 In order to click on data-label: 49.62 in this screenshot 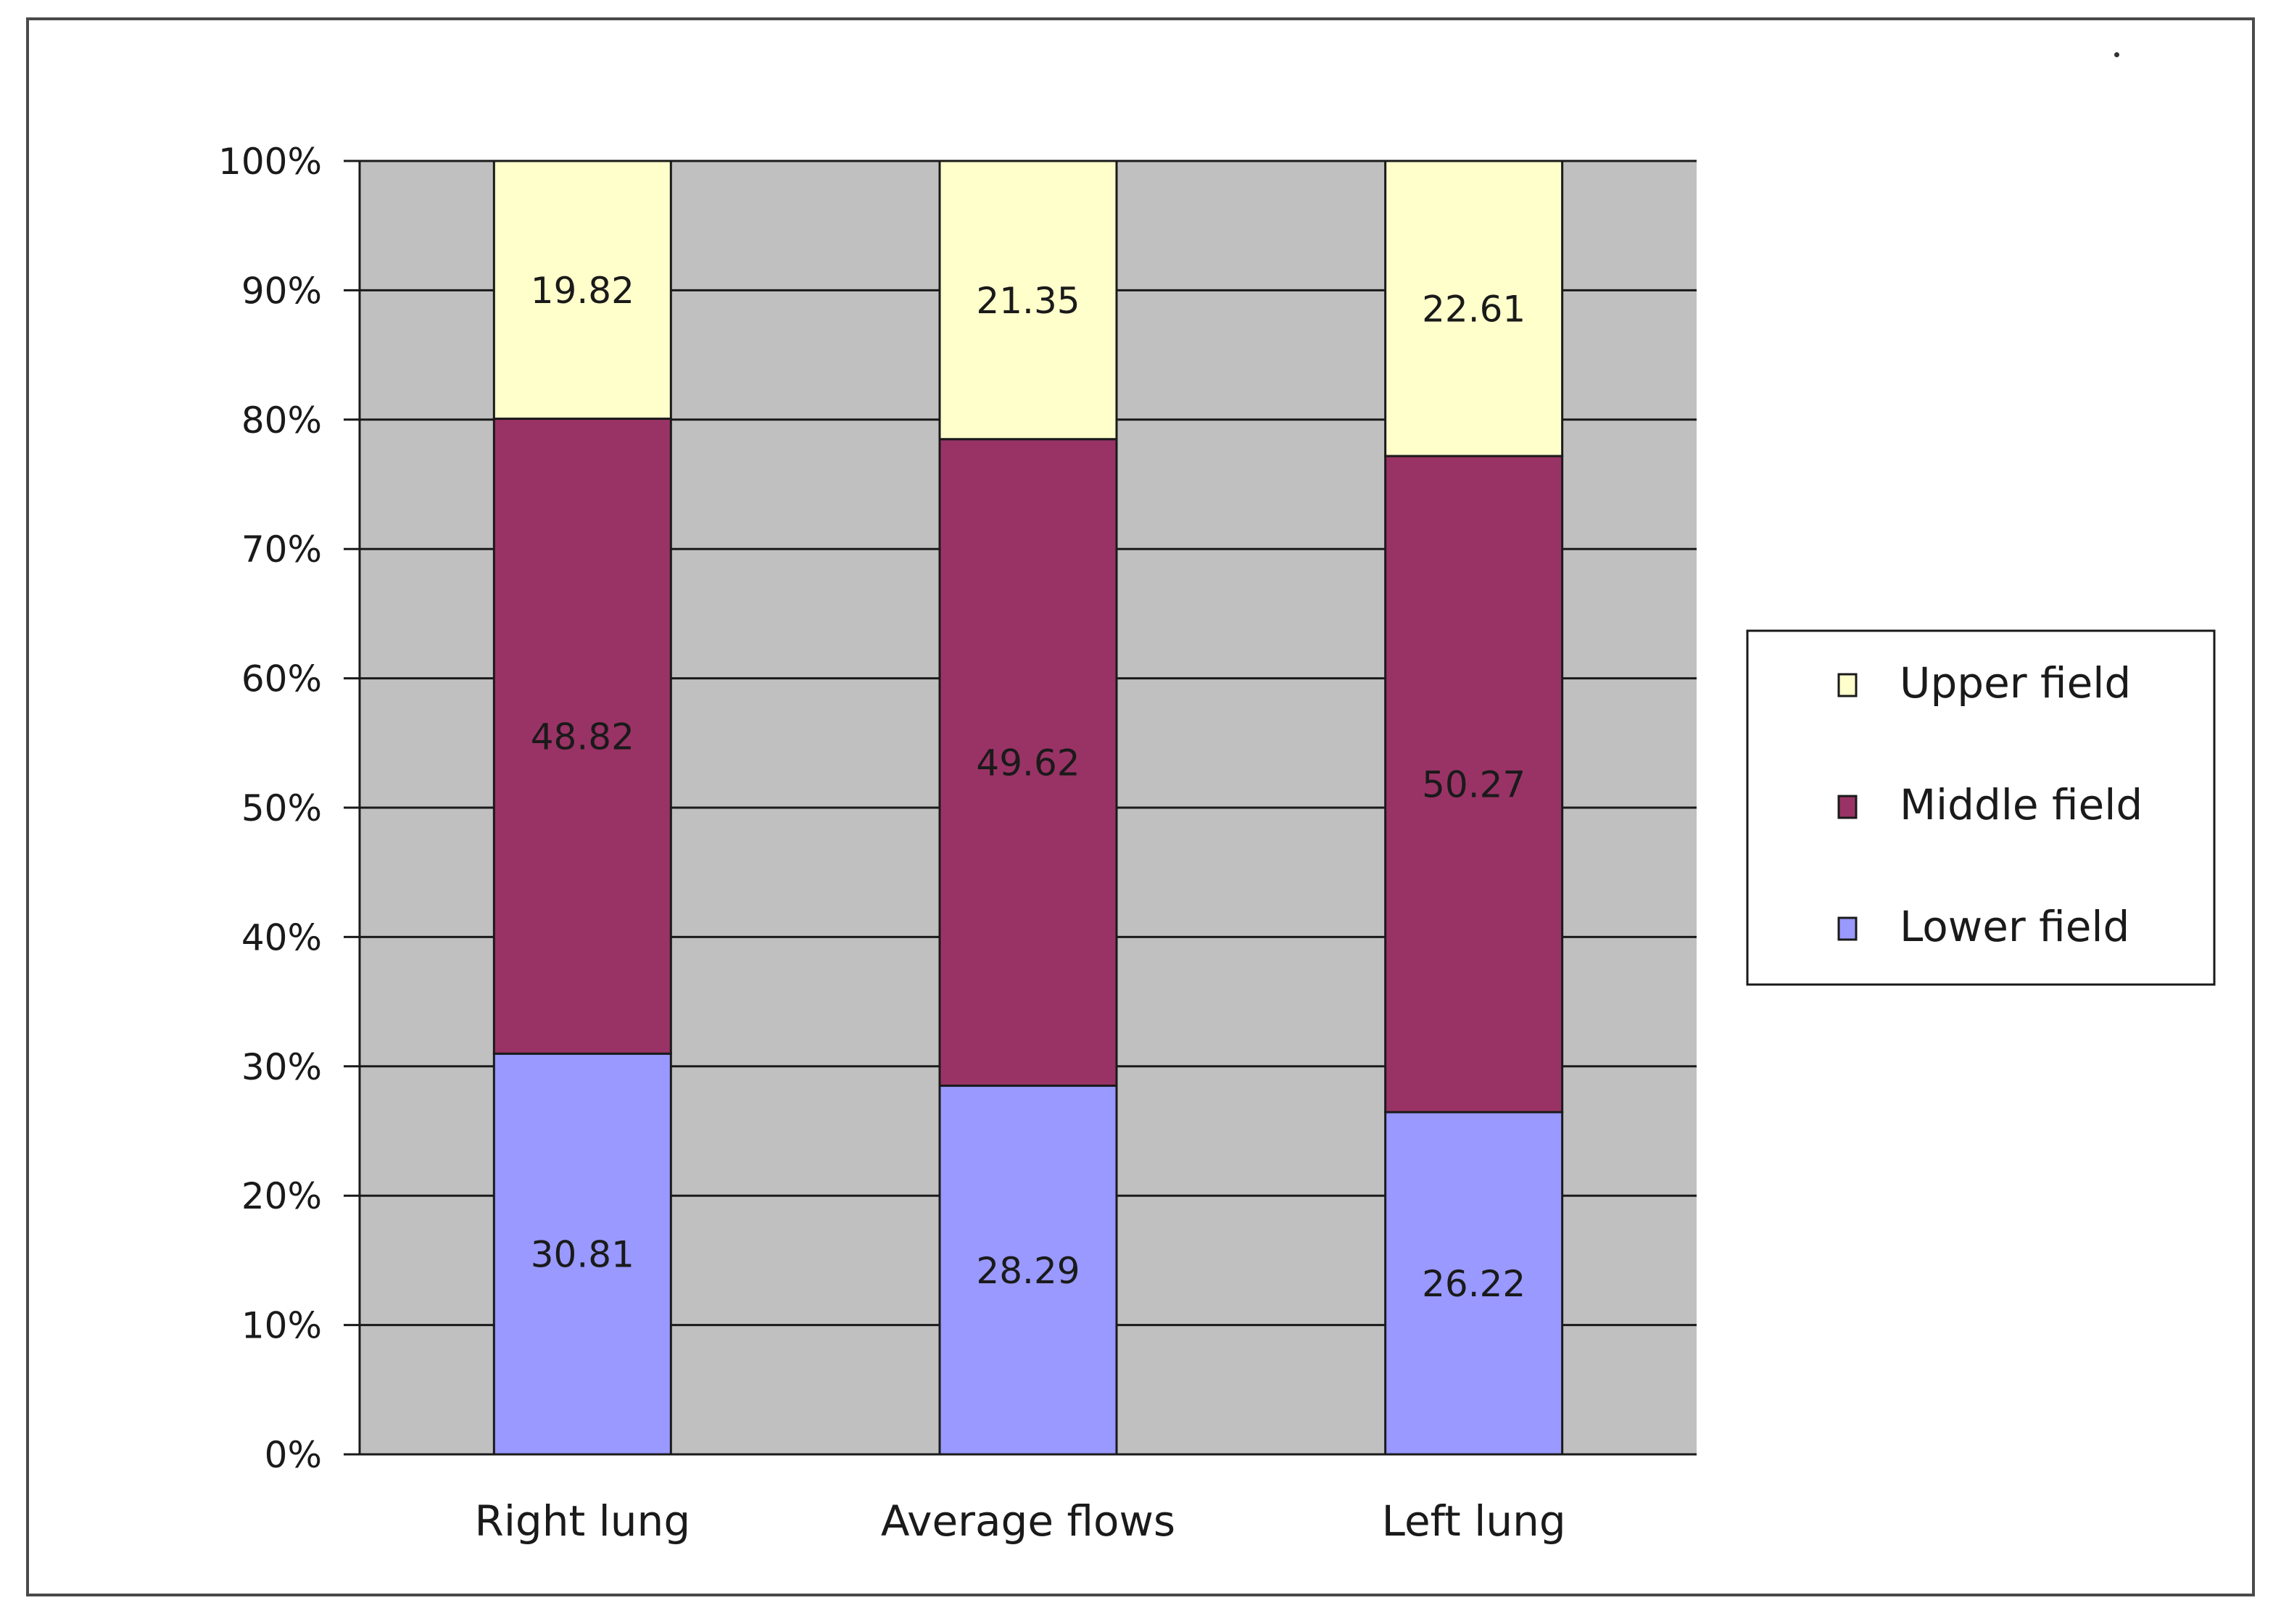, I will do `click(1028, 763)`.